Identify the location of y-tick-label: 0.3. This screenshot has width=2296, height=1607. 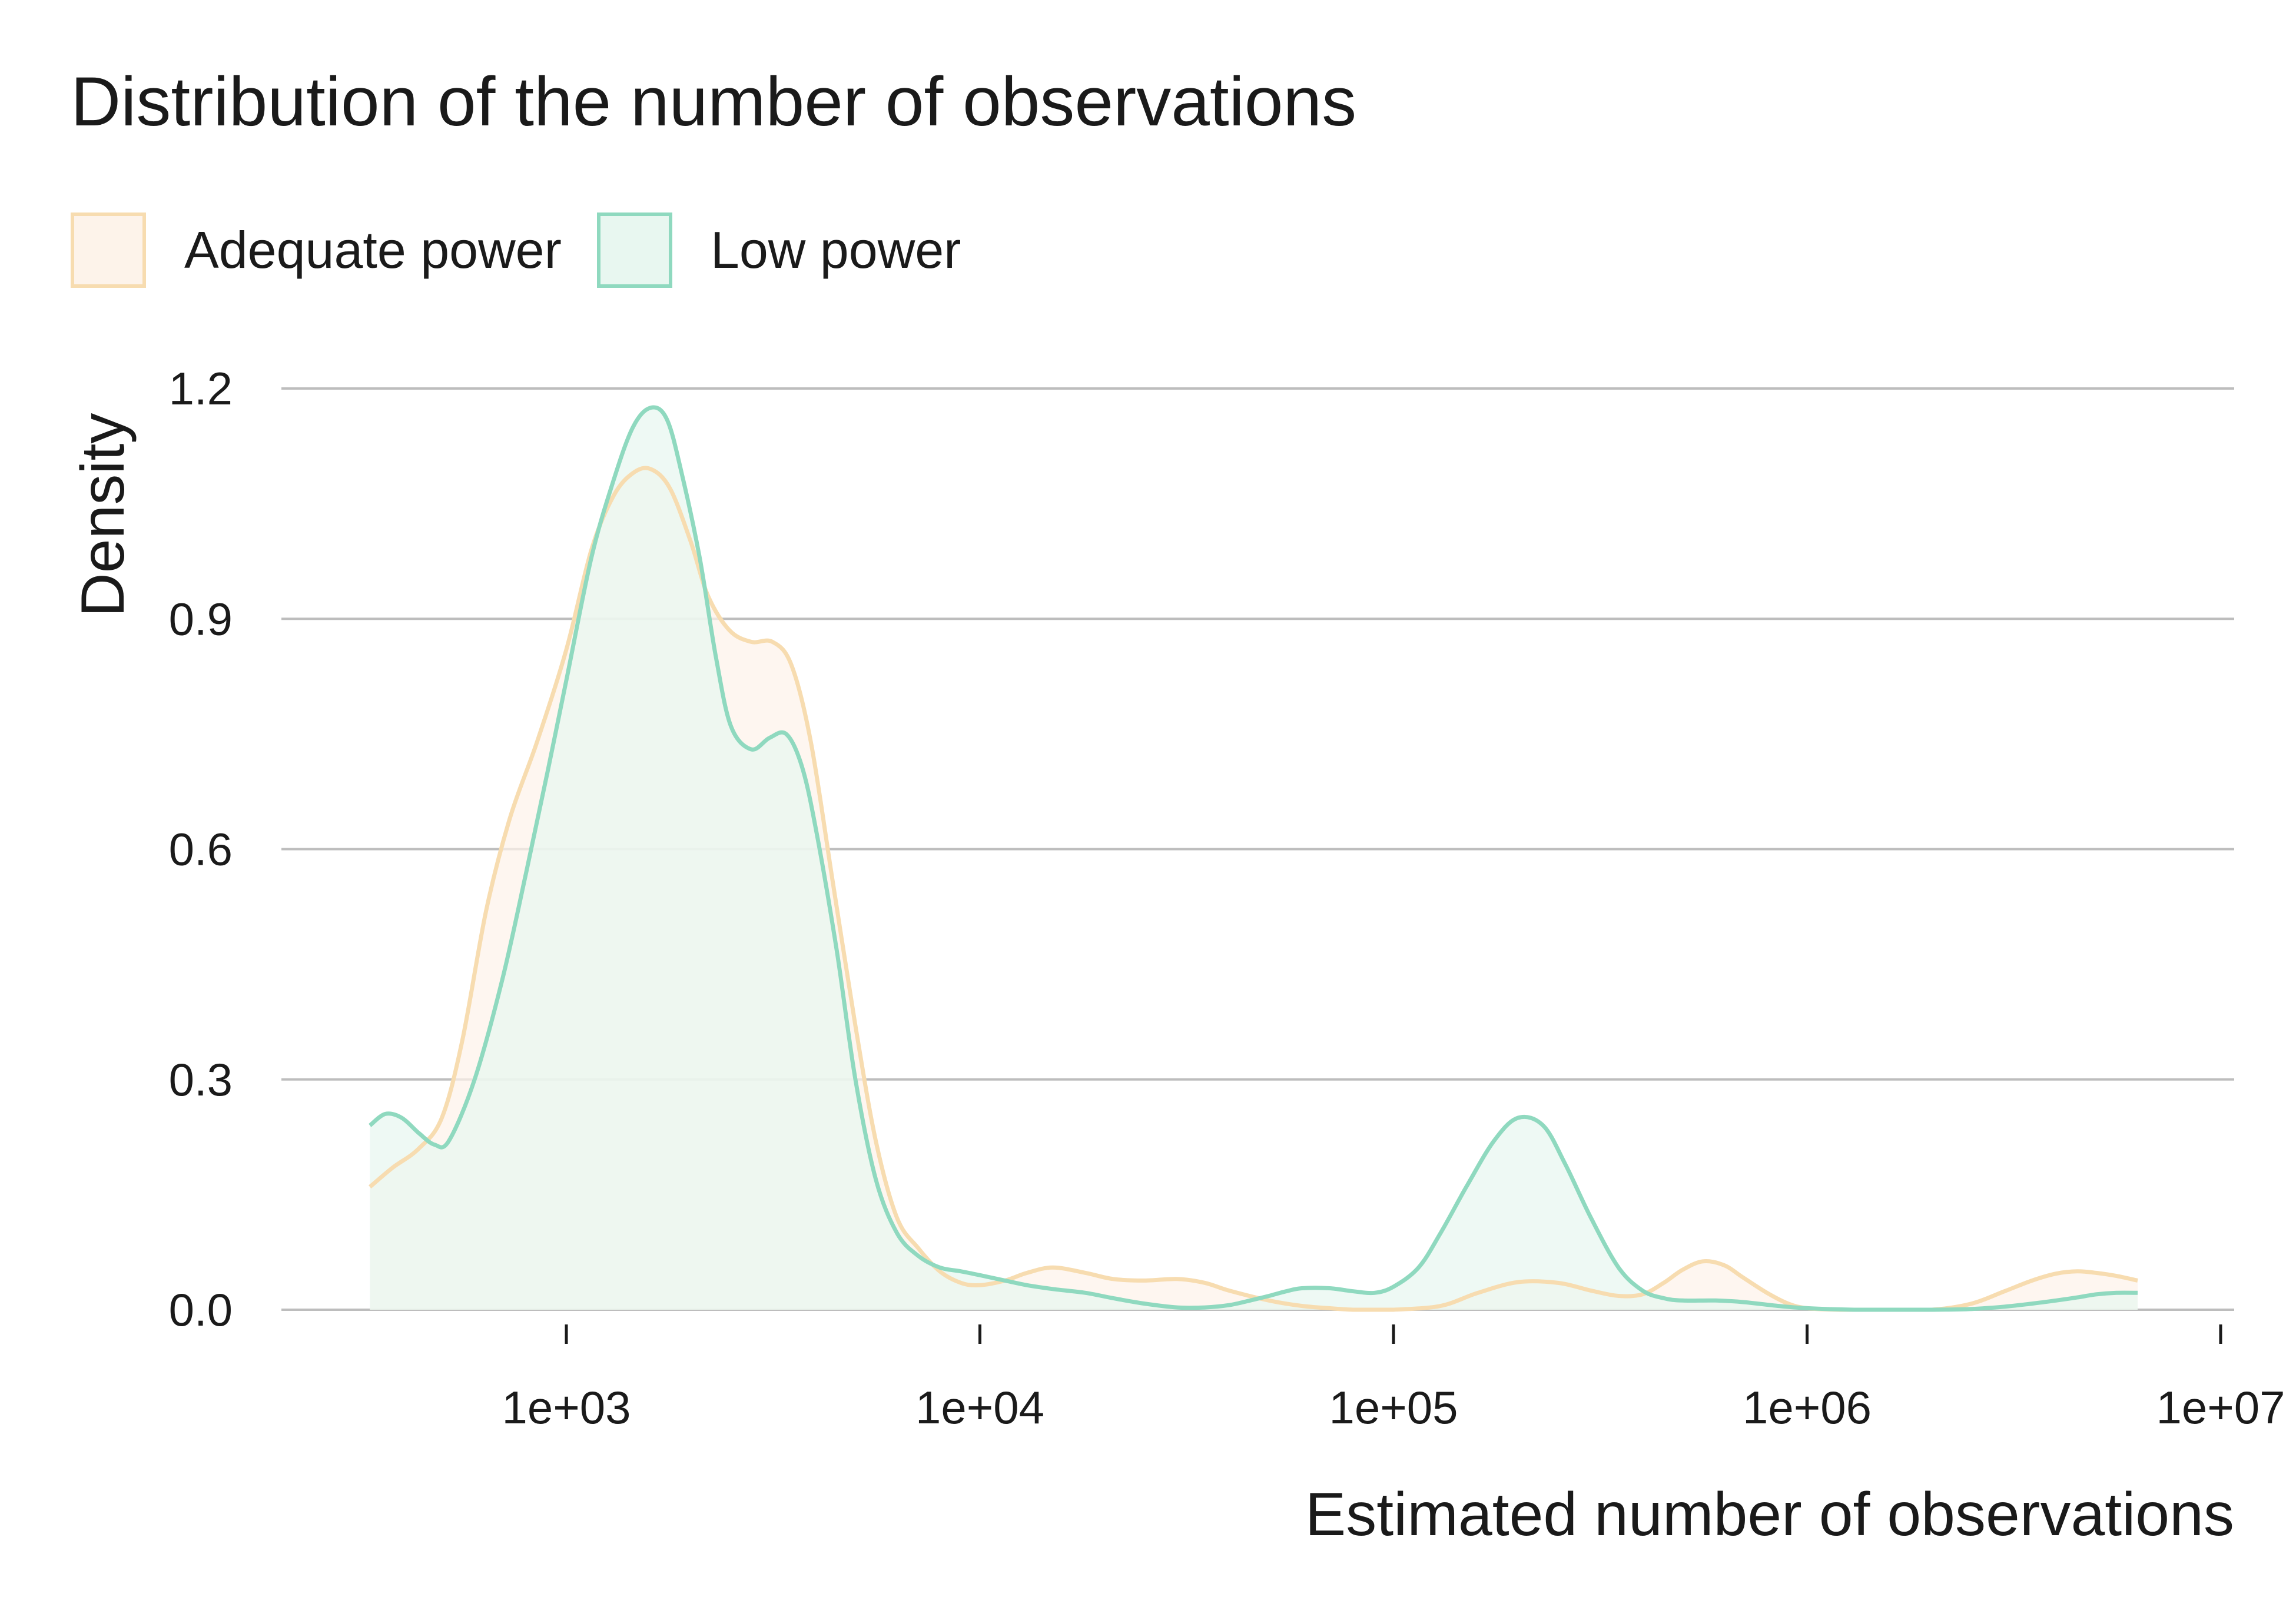
(201, 1079).